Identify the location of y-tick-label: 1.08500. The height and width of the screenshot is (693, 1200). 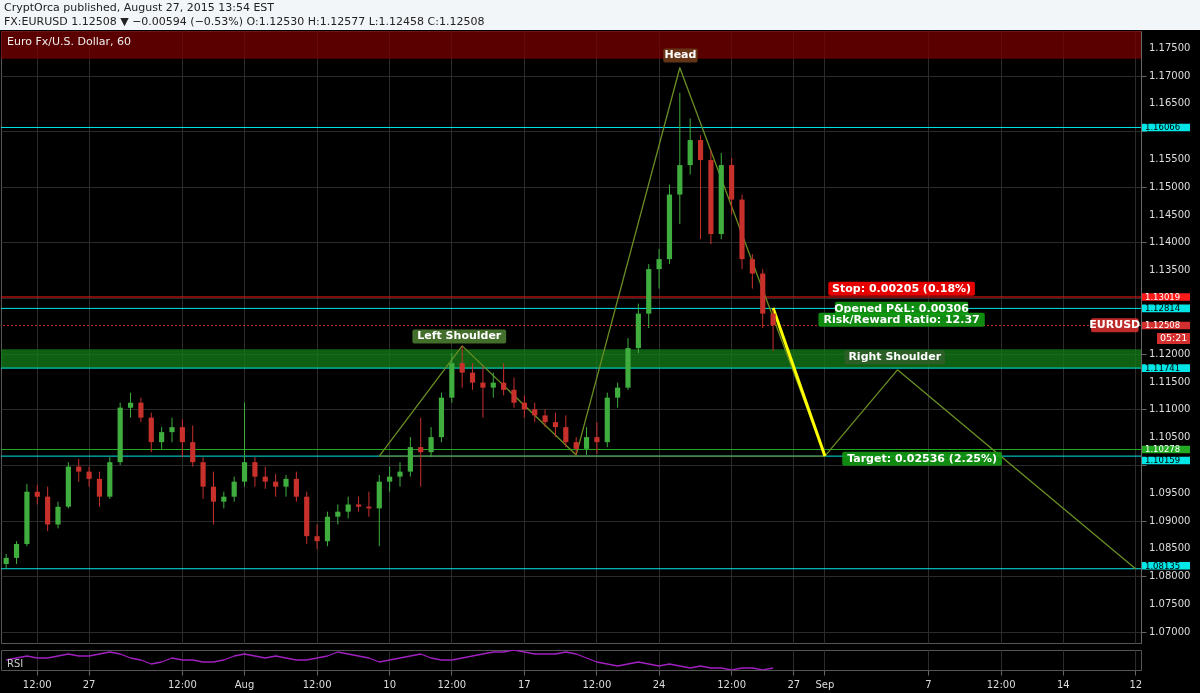
(1170, 548).